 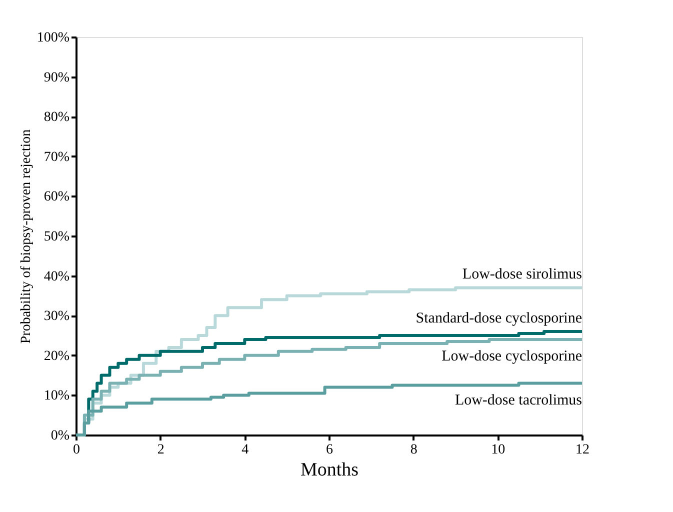 What do you see at coordinates (57, 78) in the screenshot?
I see `y-tick-label: 90%` at bounding box center [57, 78].